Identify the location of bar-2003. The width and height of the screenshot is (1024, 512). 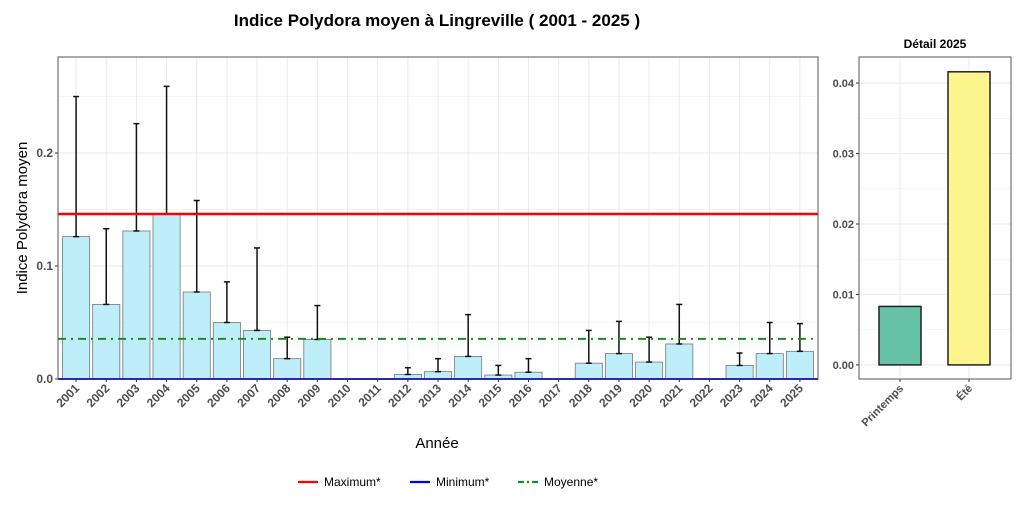
(136, 305).